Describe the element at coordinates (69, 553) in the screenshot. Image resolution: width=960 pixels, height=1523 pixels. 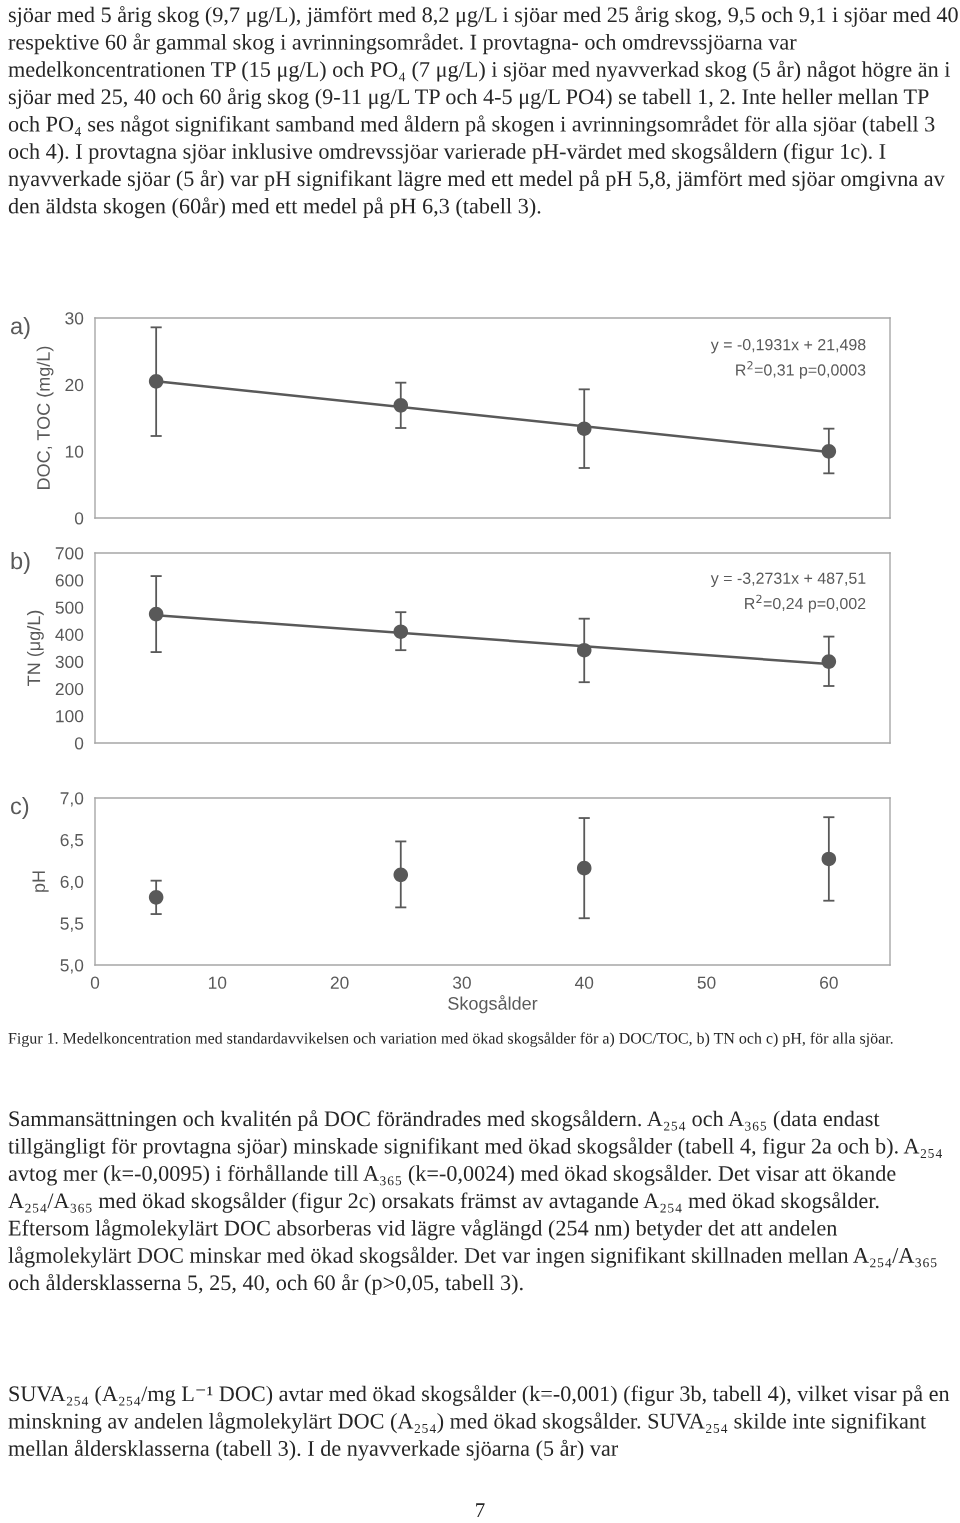
I see `y-tick-label: 700` at that location.